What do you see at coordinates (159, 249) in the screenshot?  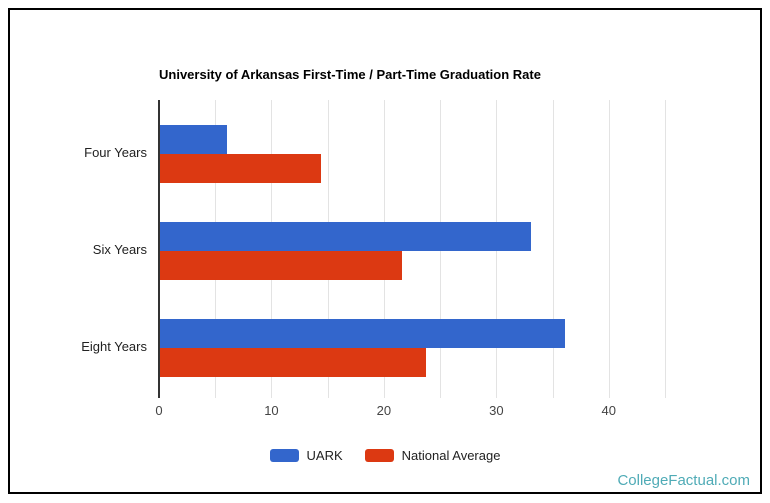 I see `y-axis-line` at bounding box center [159, 249].